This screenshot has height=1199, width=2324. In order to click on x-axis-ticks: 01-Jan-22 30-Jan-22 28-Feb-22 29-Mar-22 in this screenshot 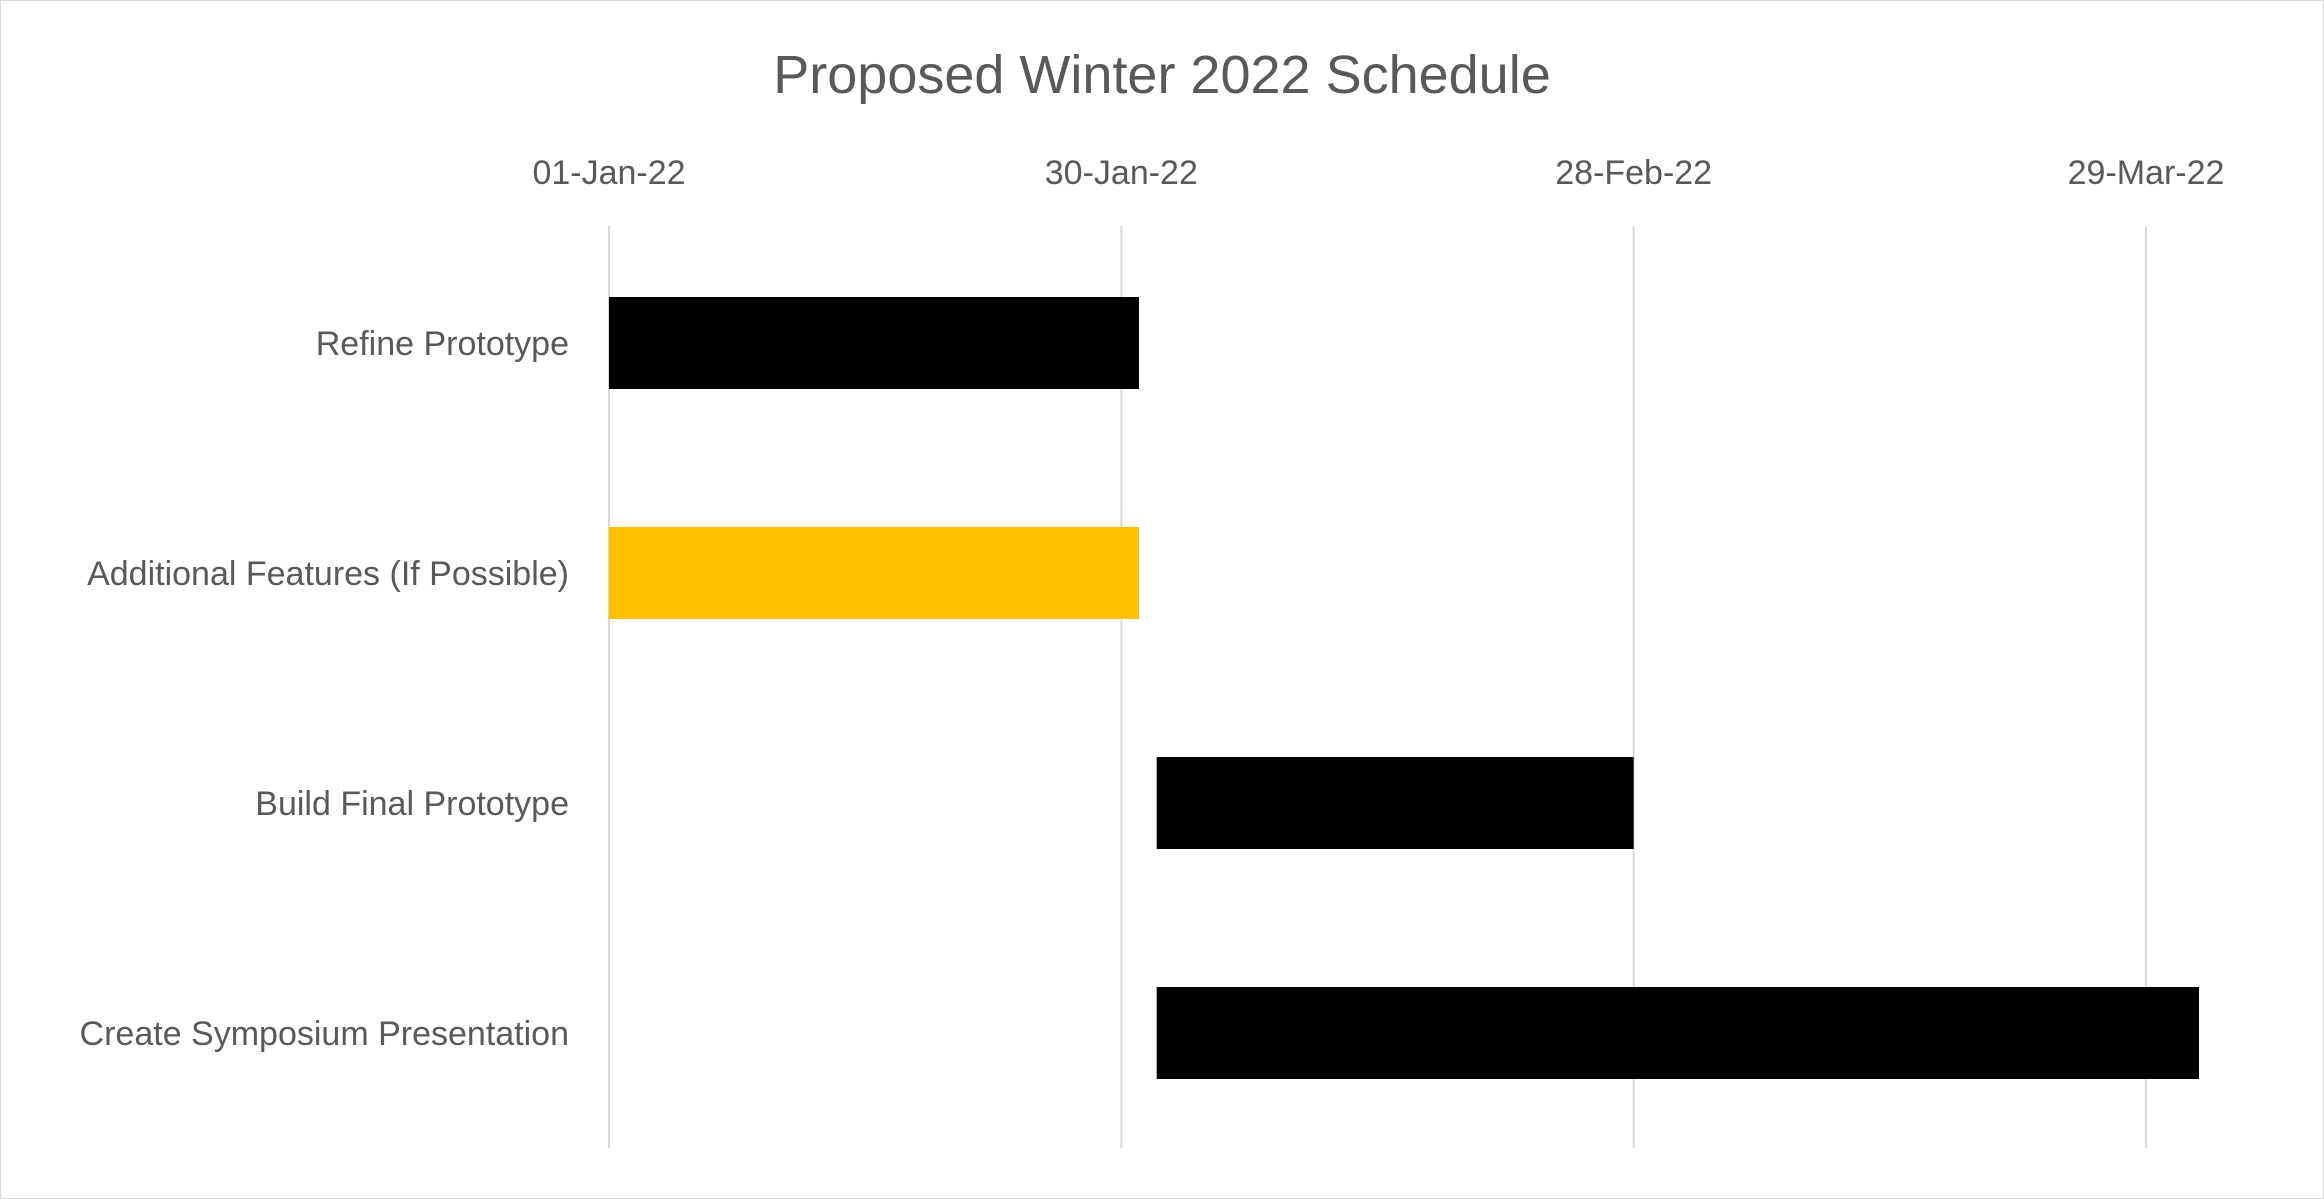, I will do `click(1378, 173)`.